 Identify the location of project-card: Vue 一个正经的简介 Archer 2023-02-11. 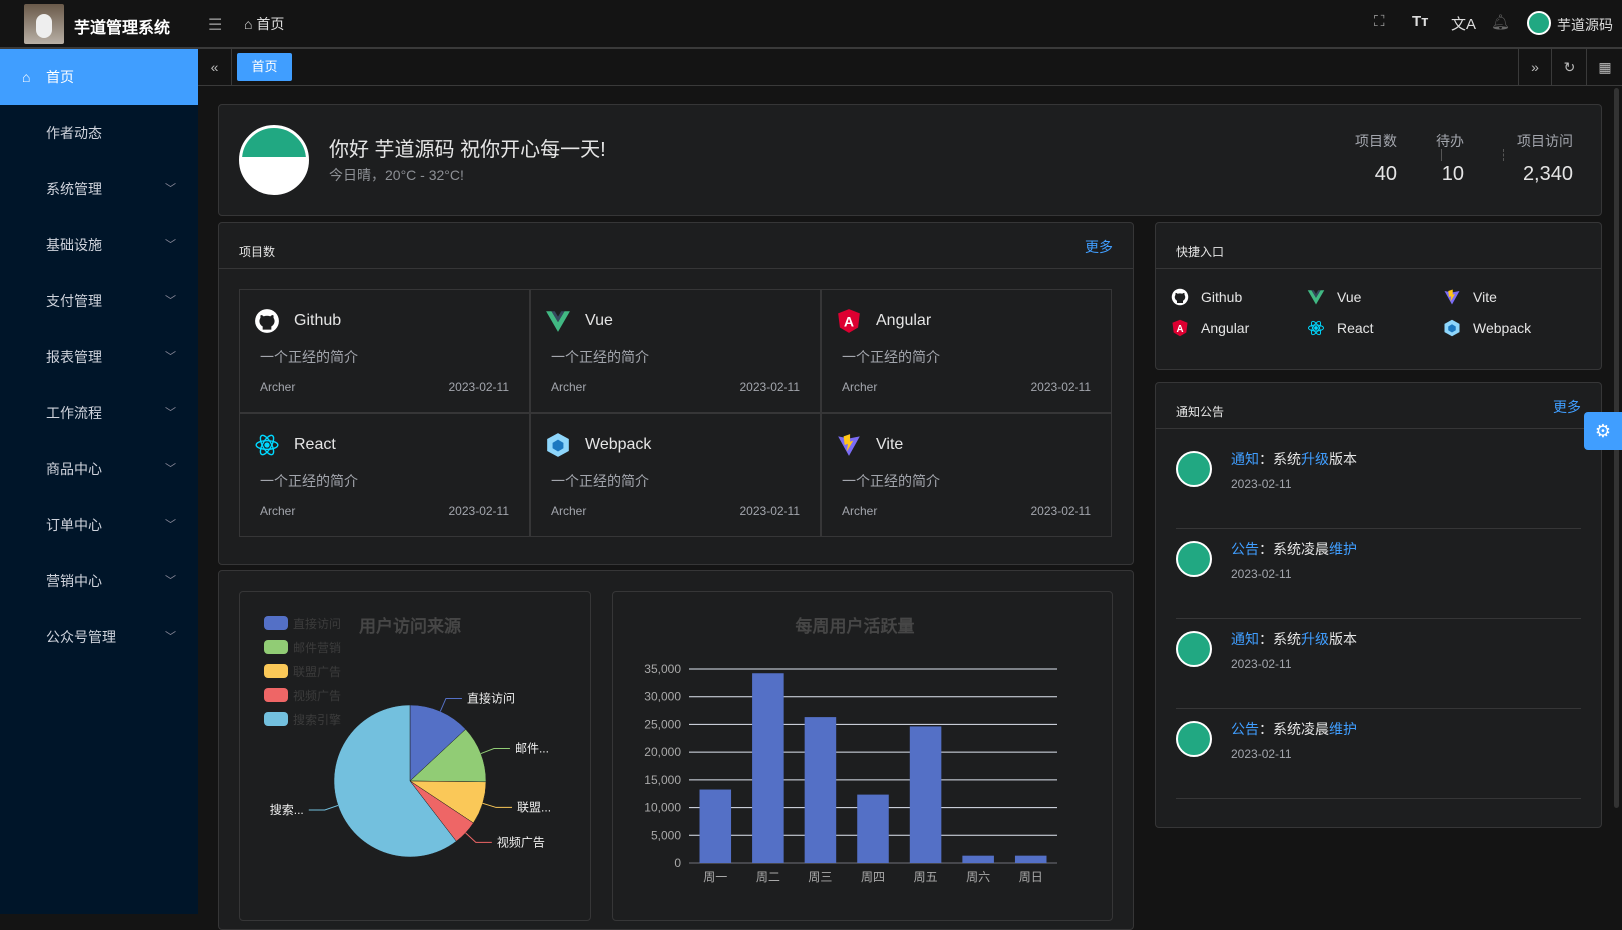
(675, 351).